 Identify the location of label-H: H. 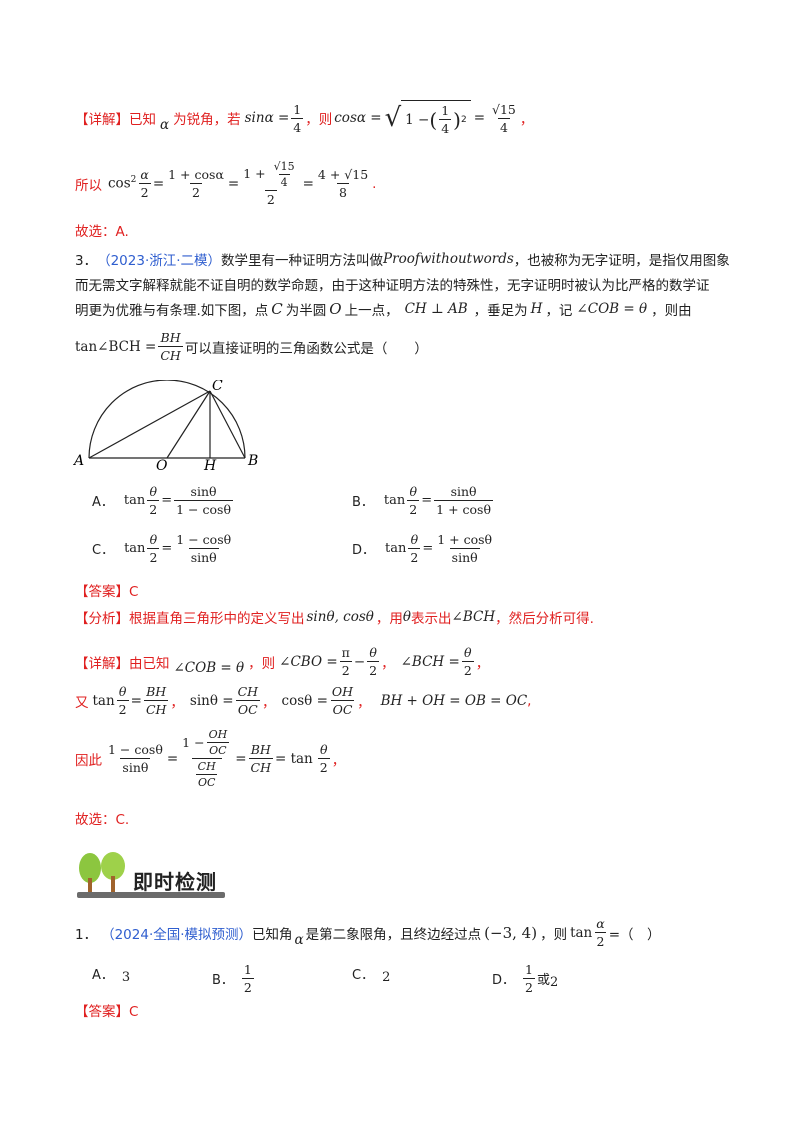
(210, 465).